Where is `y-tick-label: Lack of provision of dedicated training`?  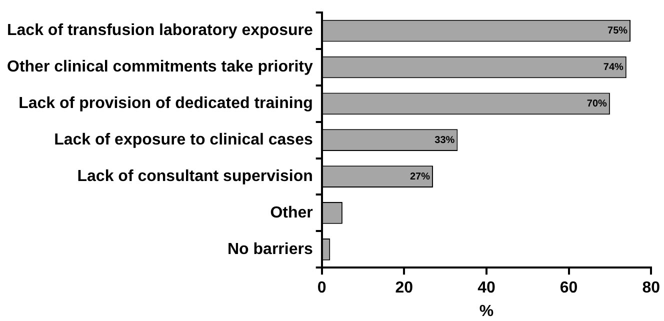 y-tick-label: Lack of provision of dedicated training is located at coordinates (165, 103).